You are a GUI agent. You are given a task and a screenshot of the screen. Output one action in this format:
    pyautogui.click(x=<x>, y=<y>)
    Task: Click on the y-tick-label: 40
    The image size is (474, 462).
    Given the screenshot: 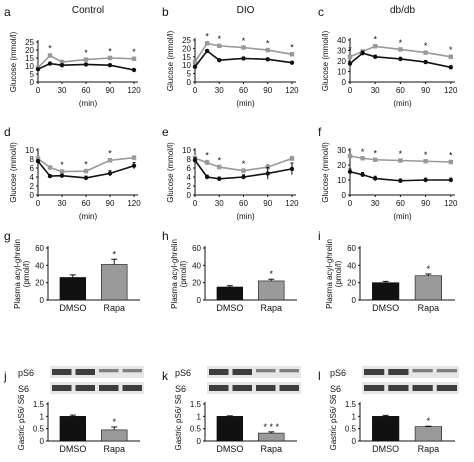 What is the action you would take?
    pyautogui.click(x=351, y=265)
    